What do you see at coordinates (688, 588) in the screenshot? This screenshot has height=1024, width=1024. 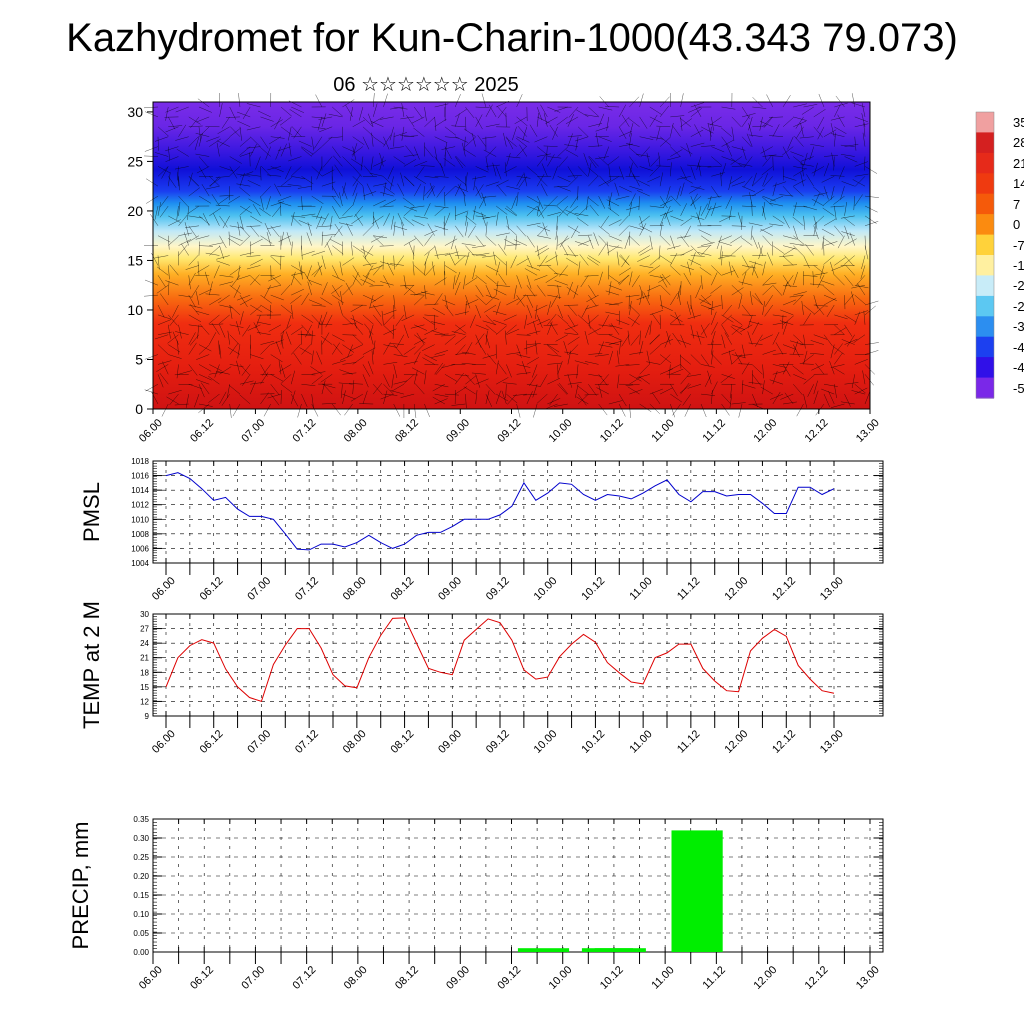 I see `x-tick-label: 11.12` at bounding box center [688, 588].